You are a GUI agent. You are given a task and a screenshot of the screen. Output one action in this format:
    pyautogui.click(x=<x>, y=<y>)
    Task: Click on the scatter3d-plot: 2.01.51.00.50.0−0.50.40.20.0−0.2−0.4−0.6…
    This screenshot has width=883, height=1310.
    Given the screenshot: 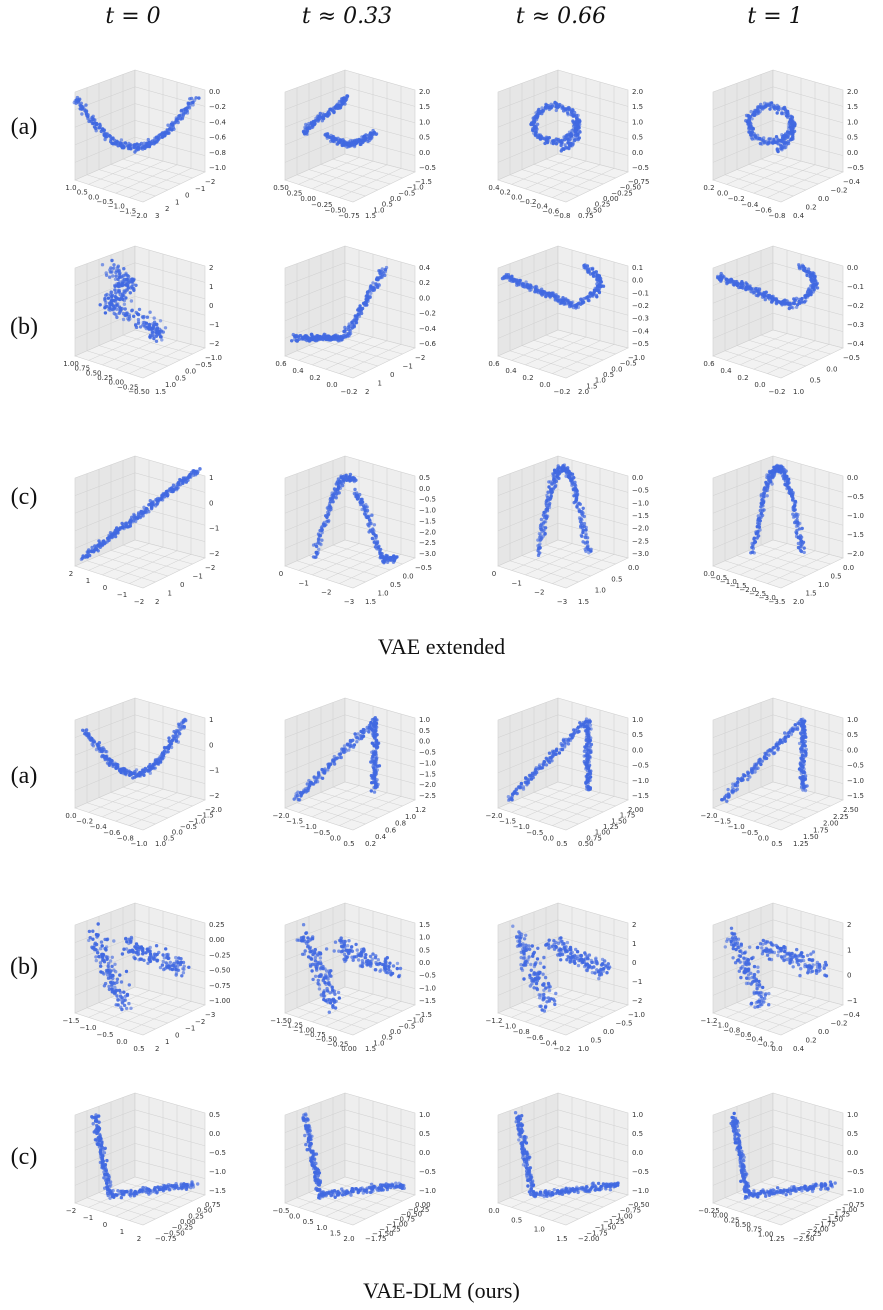 What is the action you would take?
    pyautogui.click(x=568, y=144)
    